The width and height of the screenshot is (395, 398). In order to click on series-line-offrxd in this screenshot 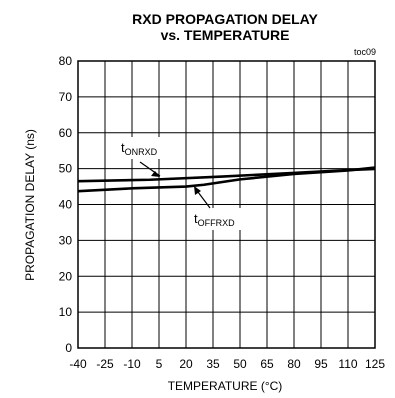, I will do `click(226, 179)`.